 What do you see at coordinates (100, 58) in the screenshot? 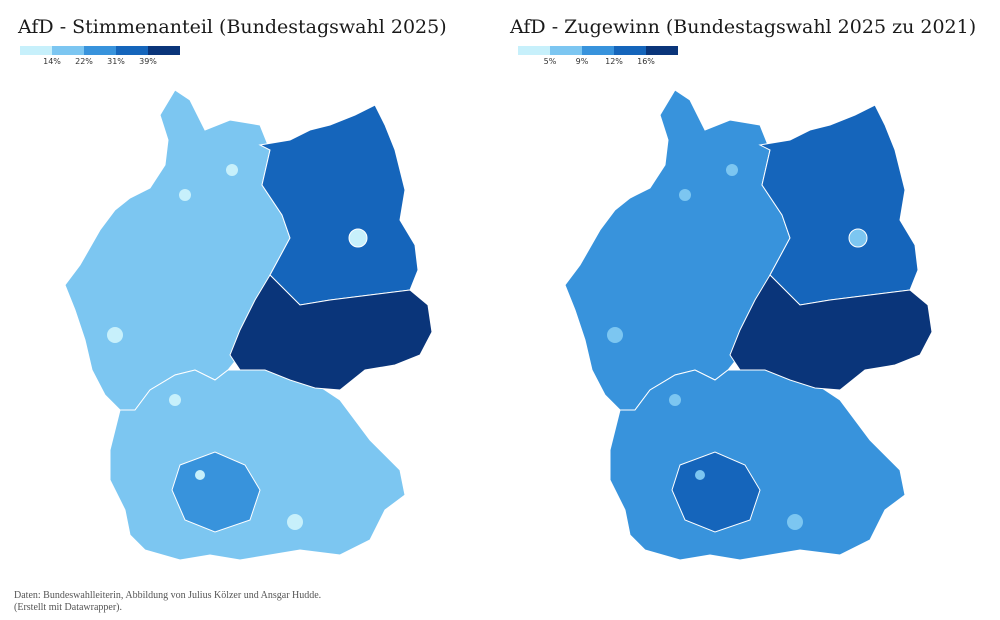
I see `vote-share-legend: 14% 22% 31% 39%` at bounding box center [100, 58].